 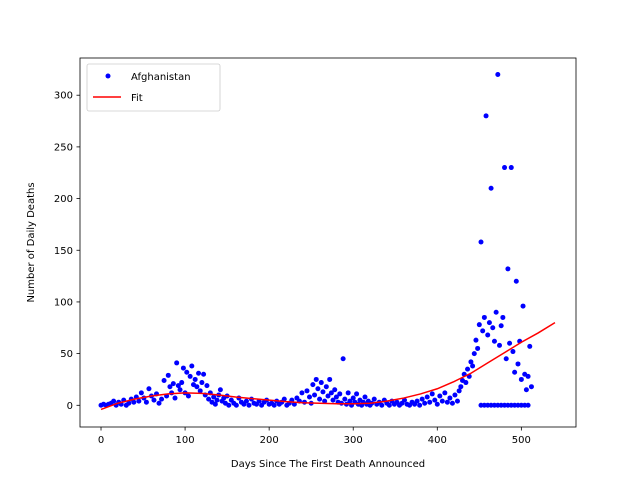 What do you see at coordinates (328, 464) in the screenshot?
I see `x-axis-label: Days Since The First Death Announced` at bounding box center [328, 464].